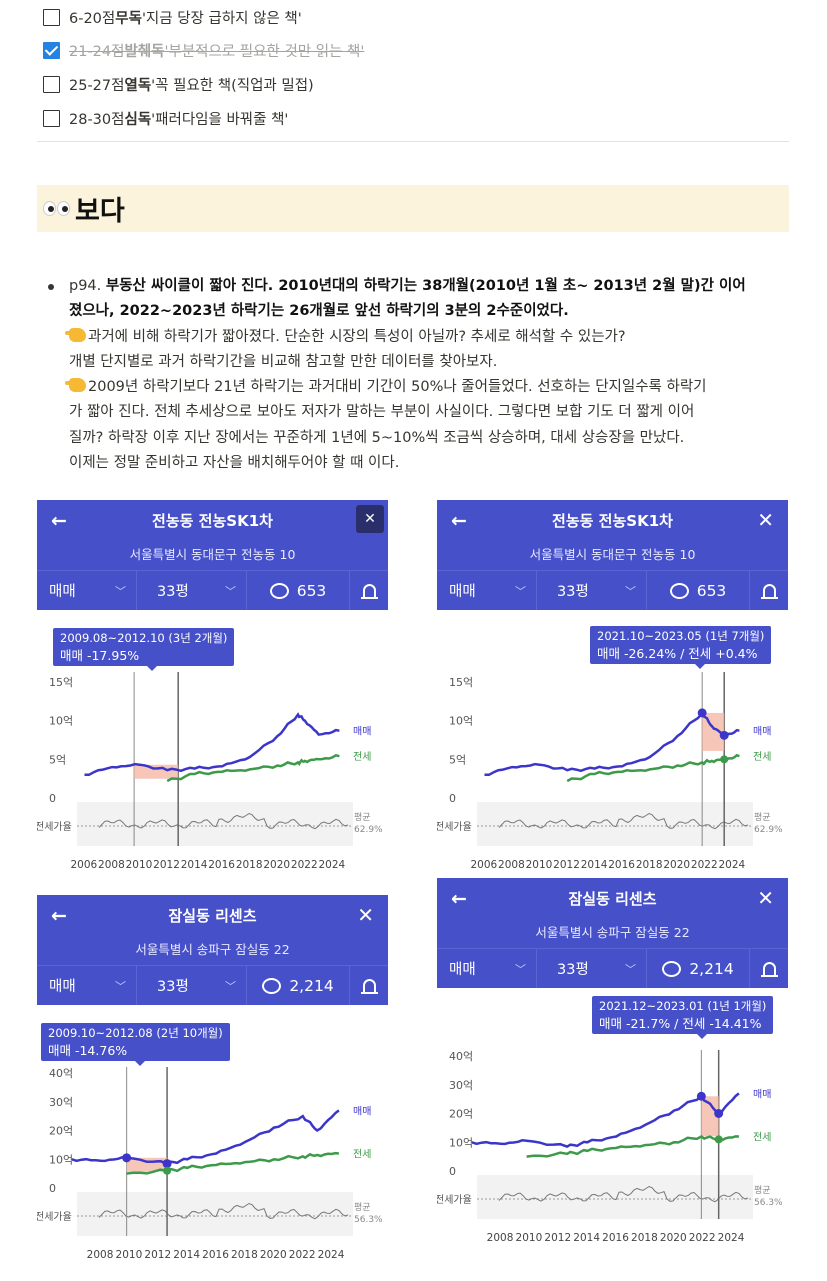 The height and width of the screenshot is (1281, 827). What do you see at coordinates (178, 84) in the screenshot?
I see `todo-item-3: 25-27점 열독 '꼭 필요한 책(직업과 밀접)` at bounding box center [178, 84].